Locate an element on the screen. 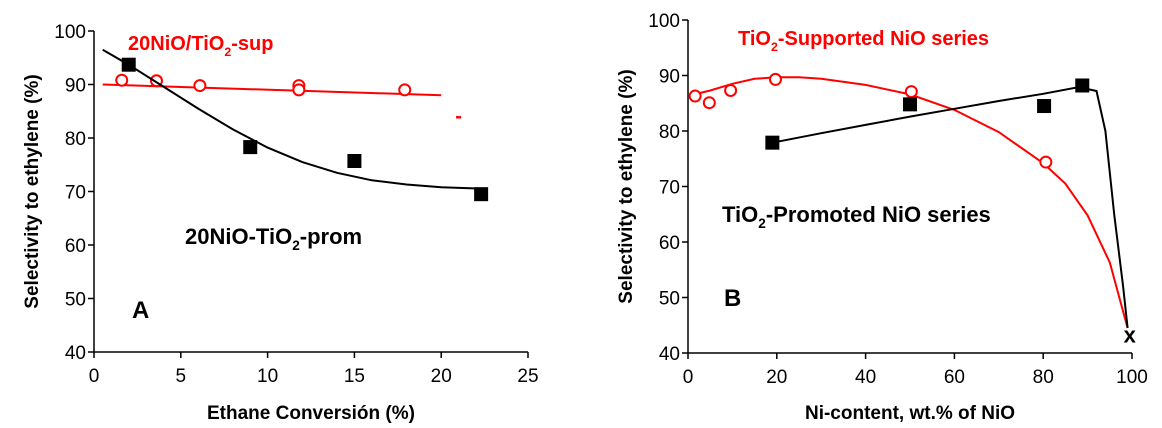 The width and height of the screenshot is (1162, 428). fit-curve is located at coordinates (293, 119).